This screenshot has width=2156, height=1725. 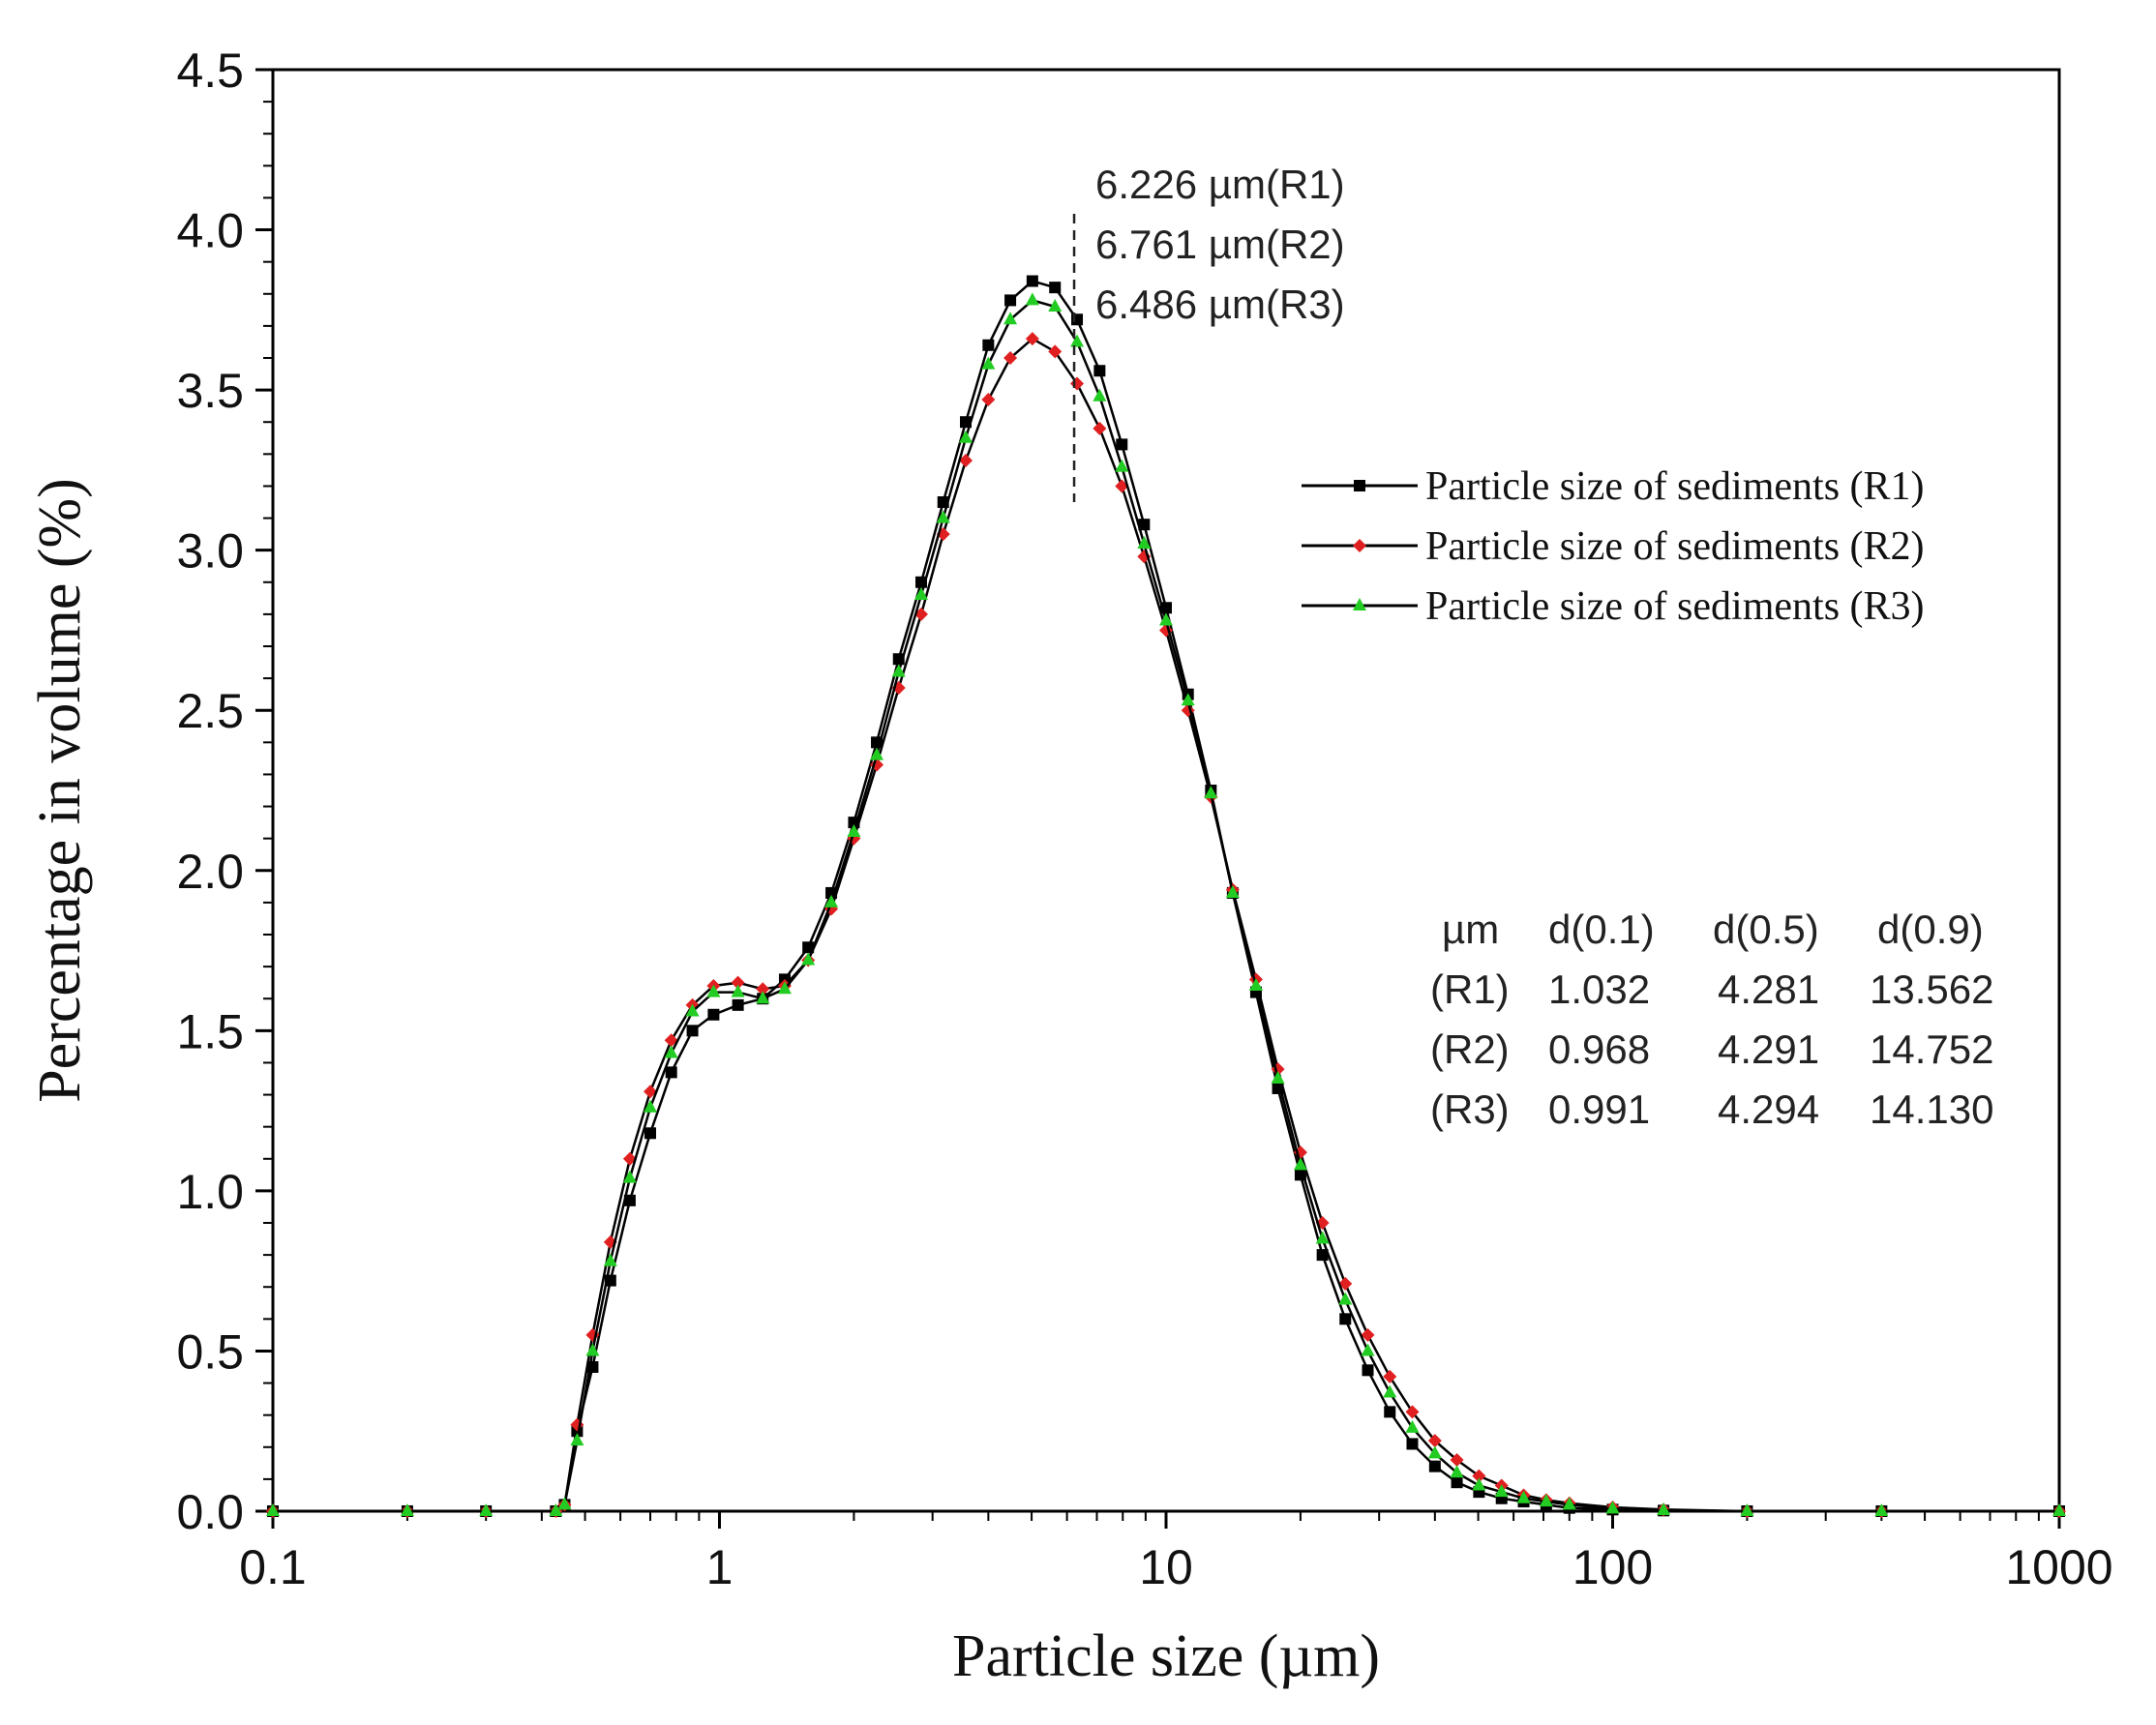 I want to click on legend-label-r2: Particle size of sediments (R2), so click(x=1675, y=546).